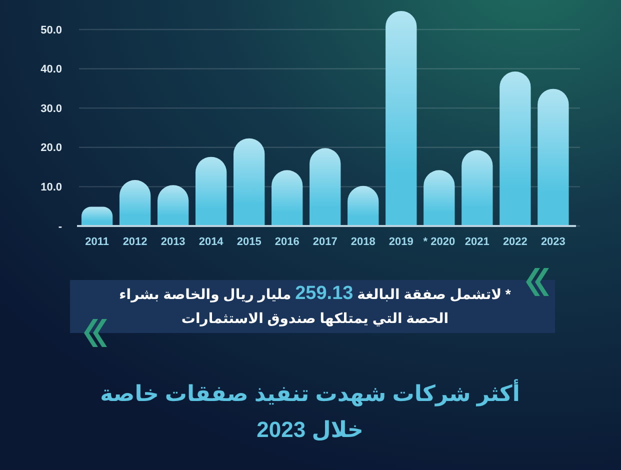 This screenshot has height=470, width=621. Describe the element at coordinates (51, 70) in the screenshot. I see `y-tick-label: 40.0` at that location.